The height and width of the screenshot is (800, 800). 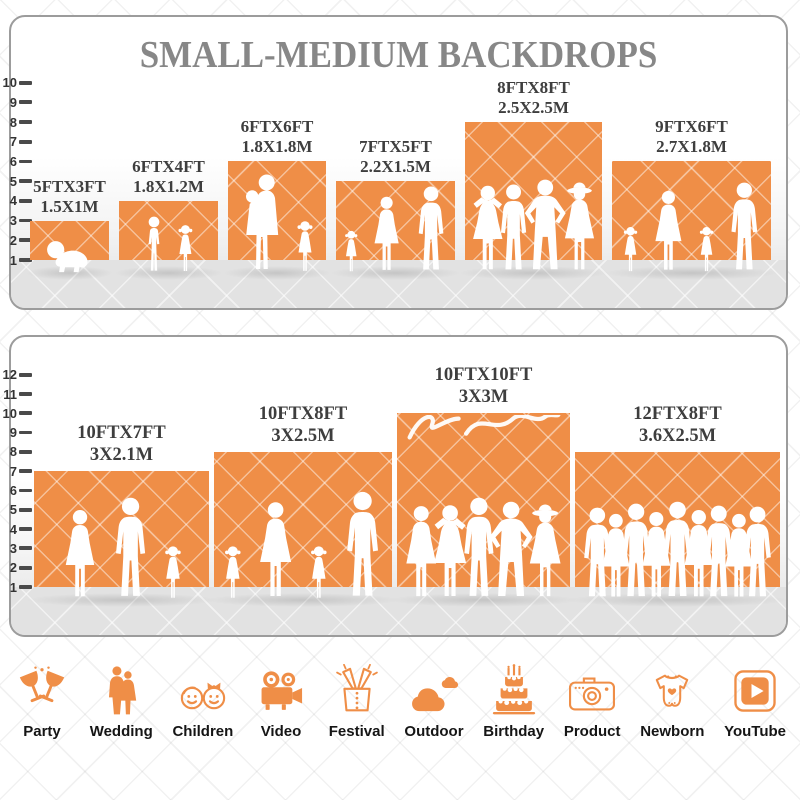 I want to click on ruler-tick-label: 11, so click(x=10, y=394).